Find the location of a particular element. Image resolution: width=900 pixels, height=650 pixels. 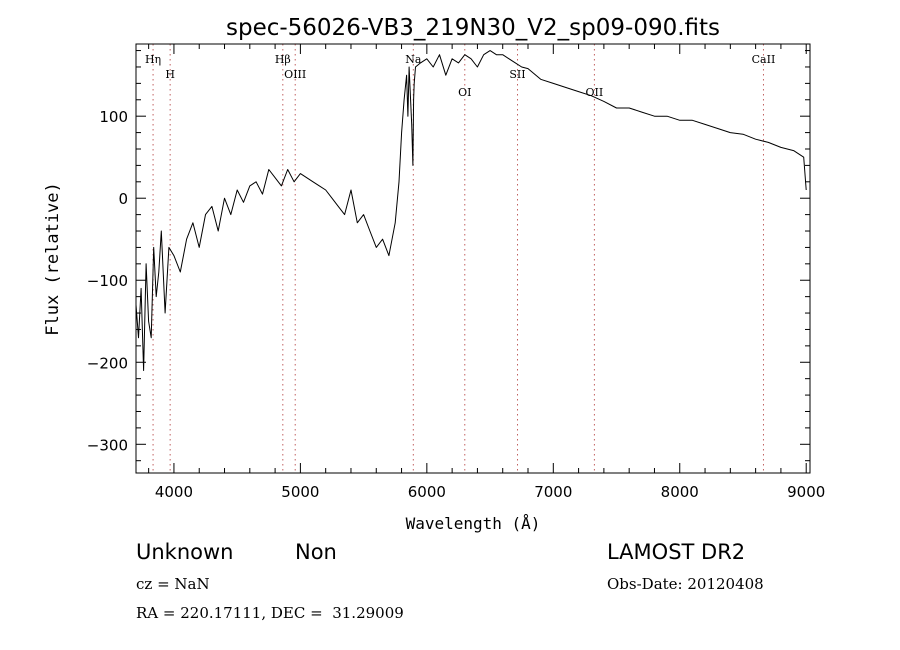

ra-dec-coordinates: RA = 220.17111, DEC = 31.29009 is located at coordinates (270, 613).